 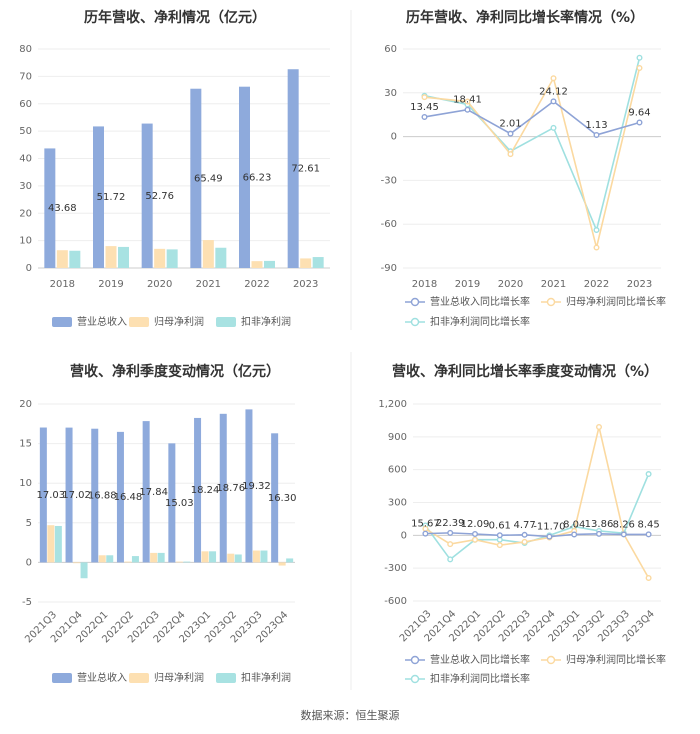 What do you see at coordinates (500, 525) in the screenshot?
I see `line-data-label: 0.61` at bounding box center [500, 525].